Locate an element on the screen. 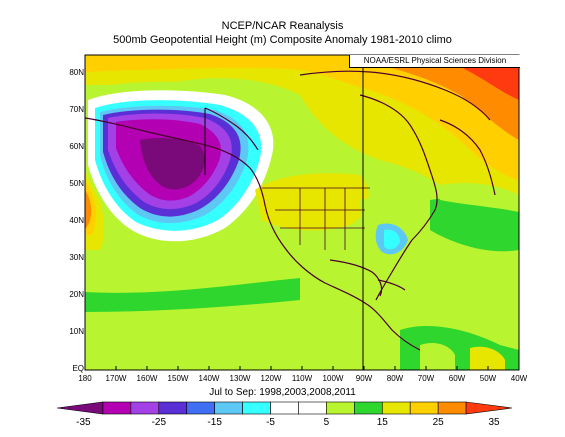 The width and height of the screenshot is (565, 437). colorbar-label: -35 is located at coordinates (83, 422).